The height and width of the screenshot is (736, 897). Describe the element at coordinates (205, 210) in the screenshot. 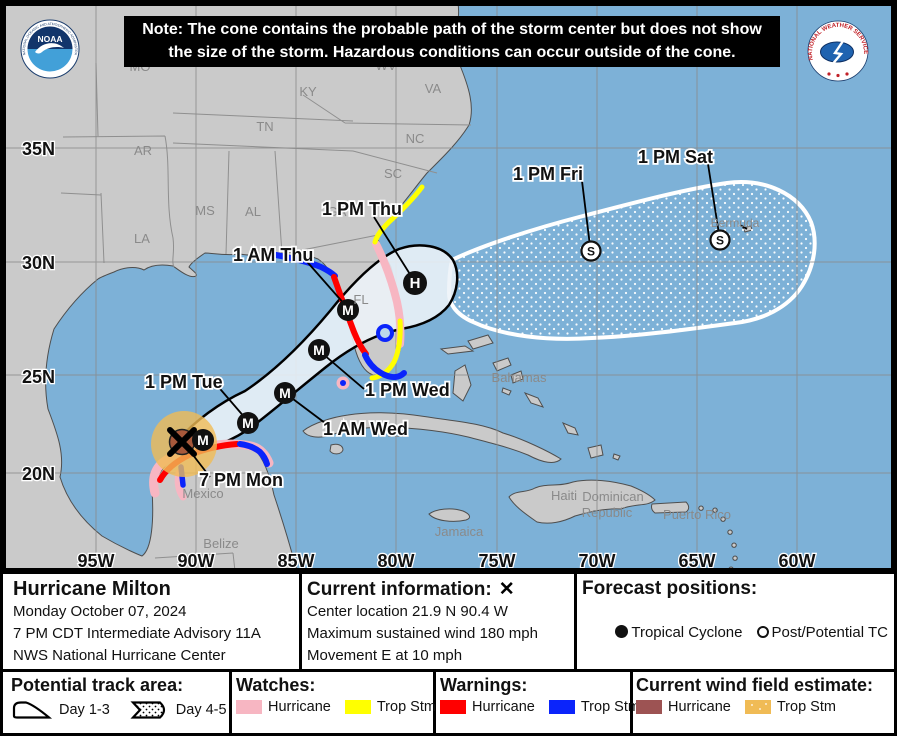

I see `state-label-ms: MS` at that location.